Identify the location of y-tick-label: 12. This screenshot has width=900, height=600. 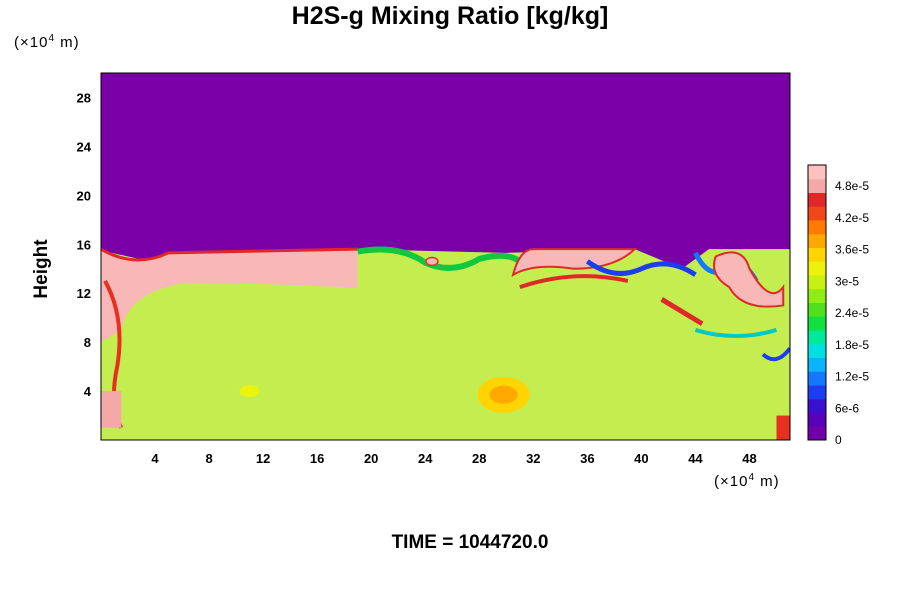
(84, 293).